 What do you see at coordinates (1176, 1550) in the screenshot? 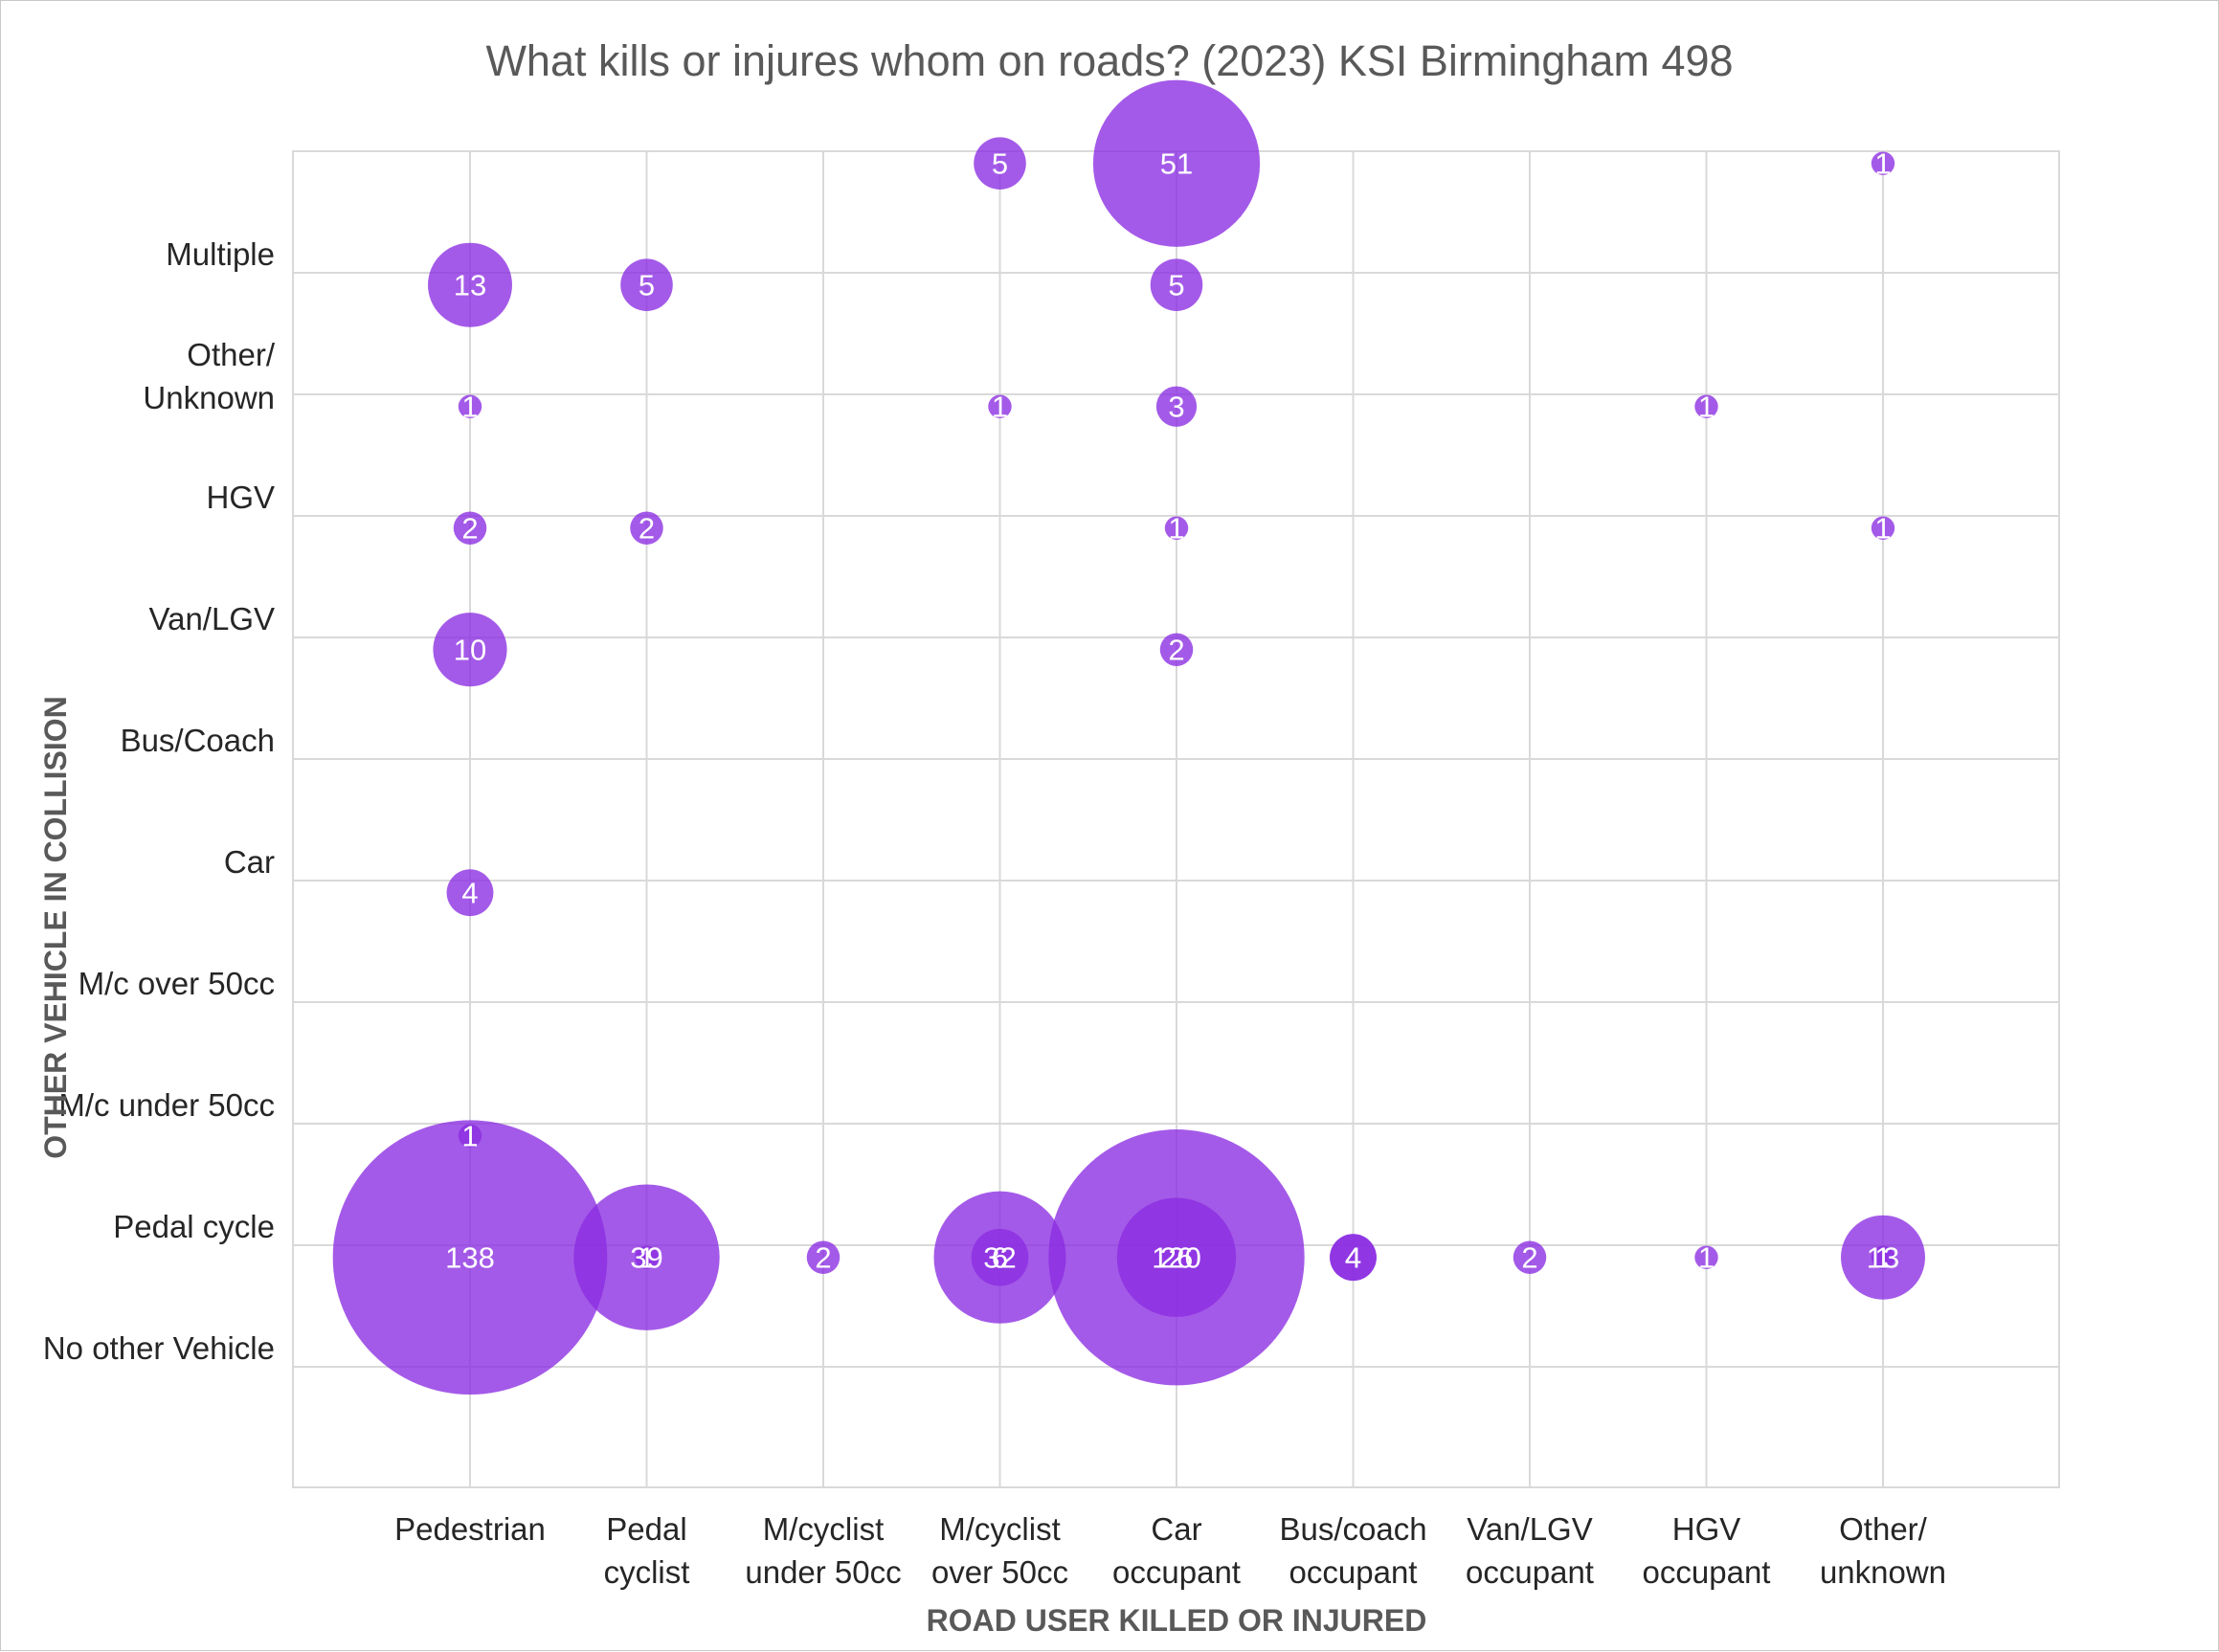
I see `x-tick-label: Car occupant` at bounding box center [1176, 1550].